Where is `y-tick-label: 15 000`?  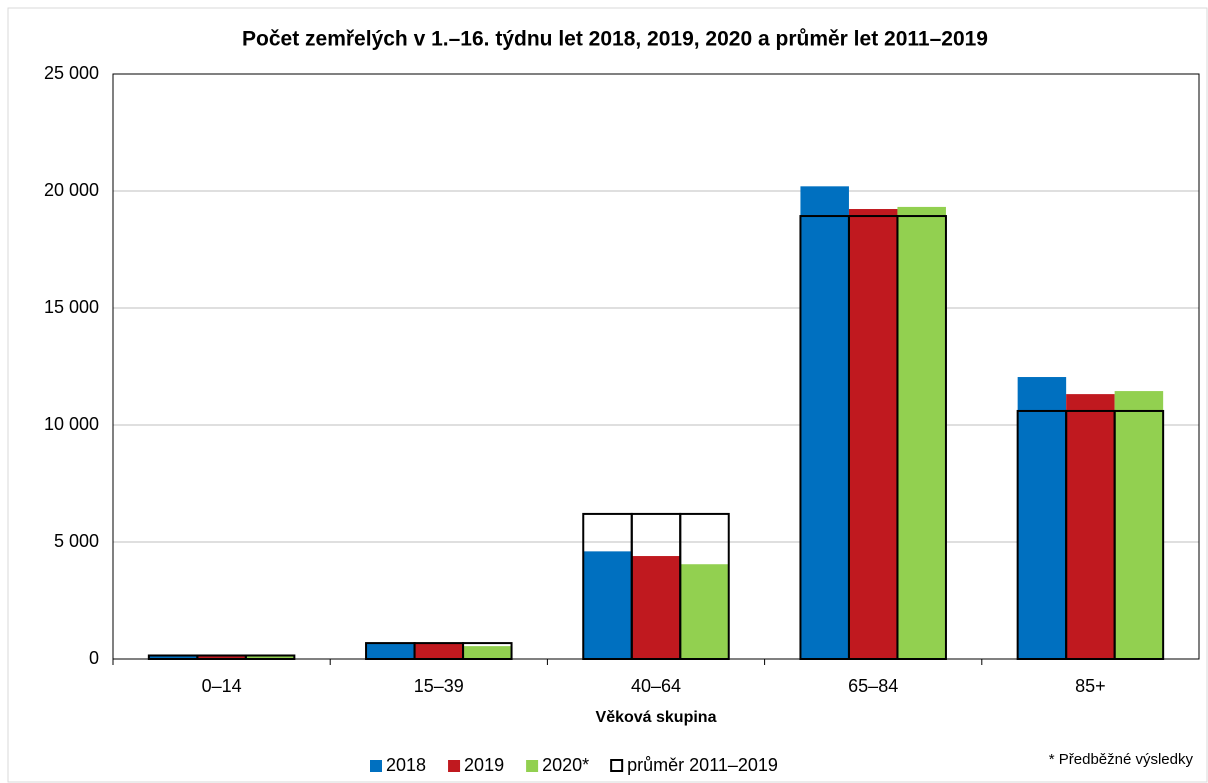
y-tick-label: 15 000 is located at coordinates (71, 307).